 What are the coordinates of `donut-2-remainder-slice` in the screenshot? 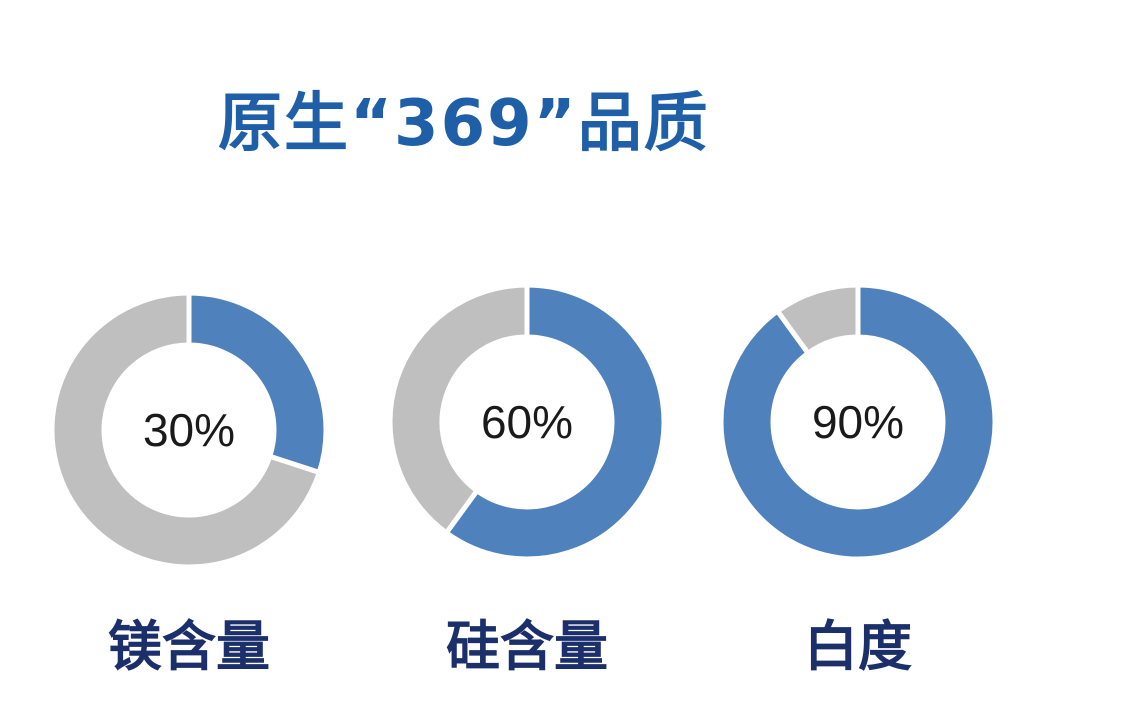 It's located at (458, 409).